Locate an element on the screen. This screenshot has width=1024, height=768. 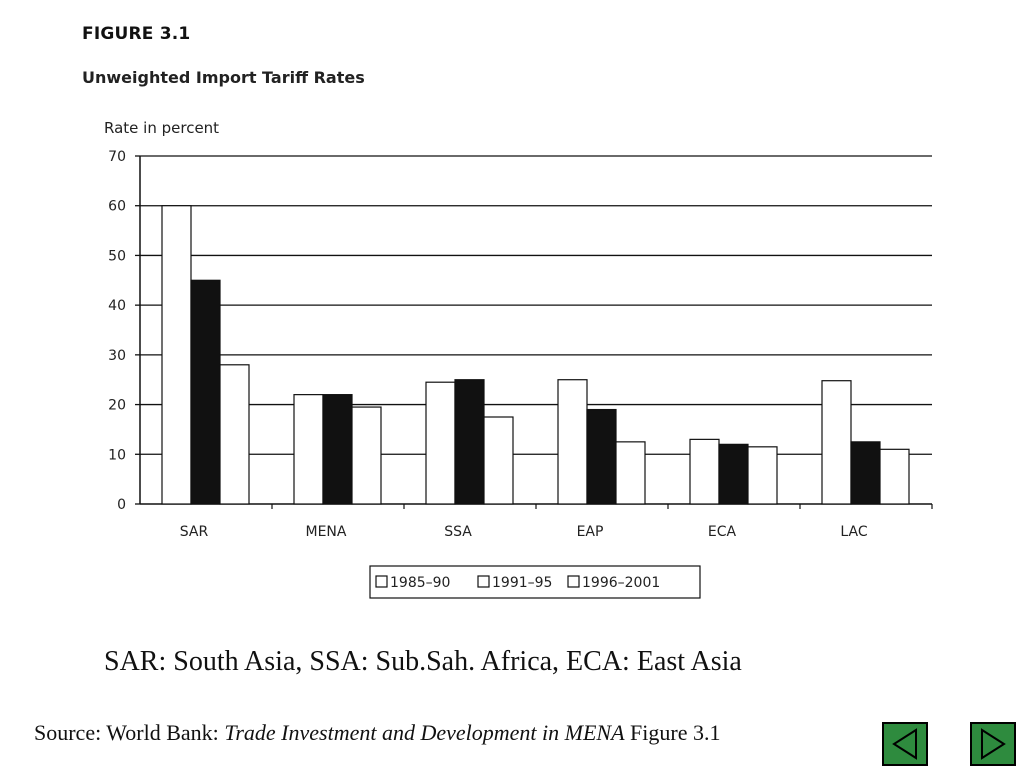
x-tick-label: SSA is located at coordinates (458, 532).